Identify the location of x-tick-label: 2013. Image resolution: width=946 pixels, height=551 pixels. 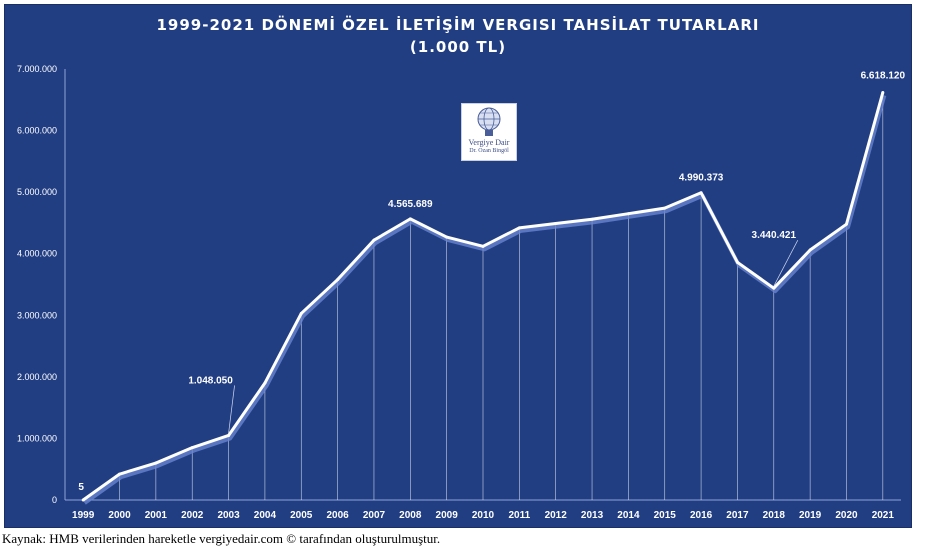
(592, 515).